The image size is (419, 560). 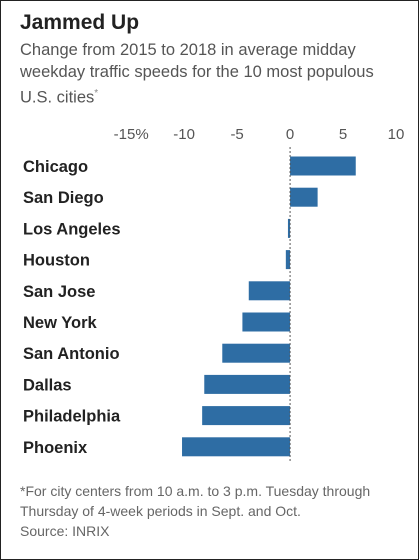 I want to click on x-tick-label: -15%, so click(x=131, y=134).